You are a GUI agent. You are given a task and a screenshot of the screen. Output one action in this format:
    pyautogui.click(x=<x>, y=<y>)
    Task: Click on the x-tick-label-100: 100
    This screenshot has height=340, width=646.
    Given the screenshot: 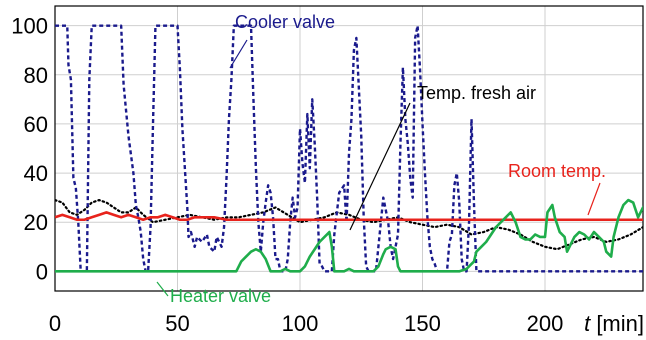 What is the action you would take?
    pyautogui.click(x=300, y=323)
    